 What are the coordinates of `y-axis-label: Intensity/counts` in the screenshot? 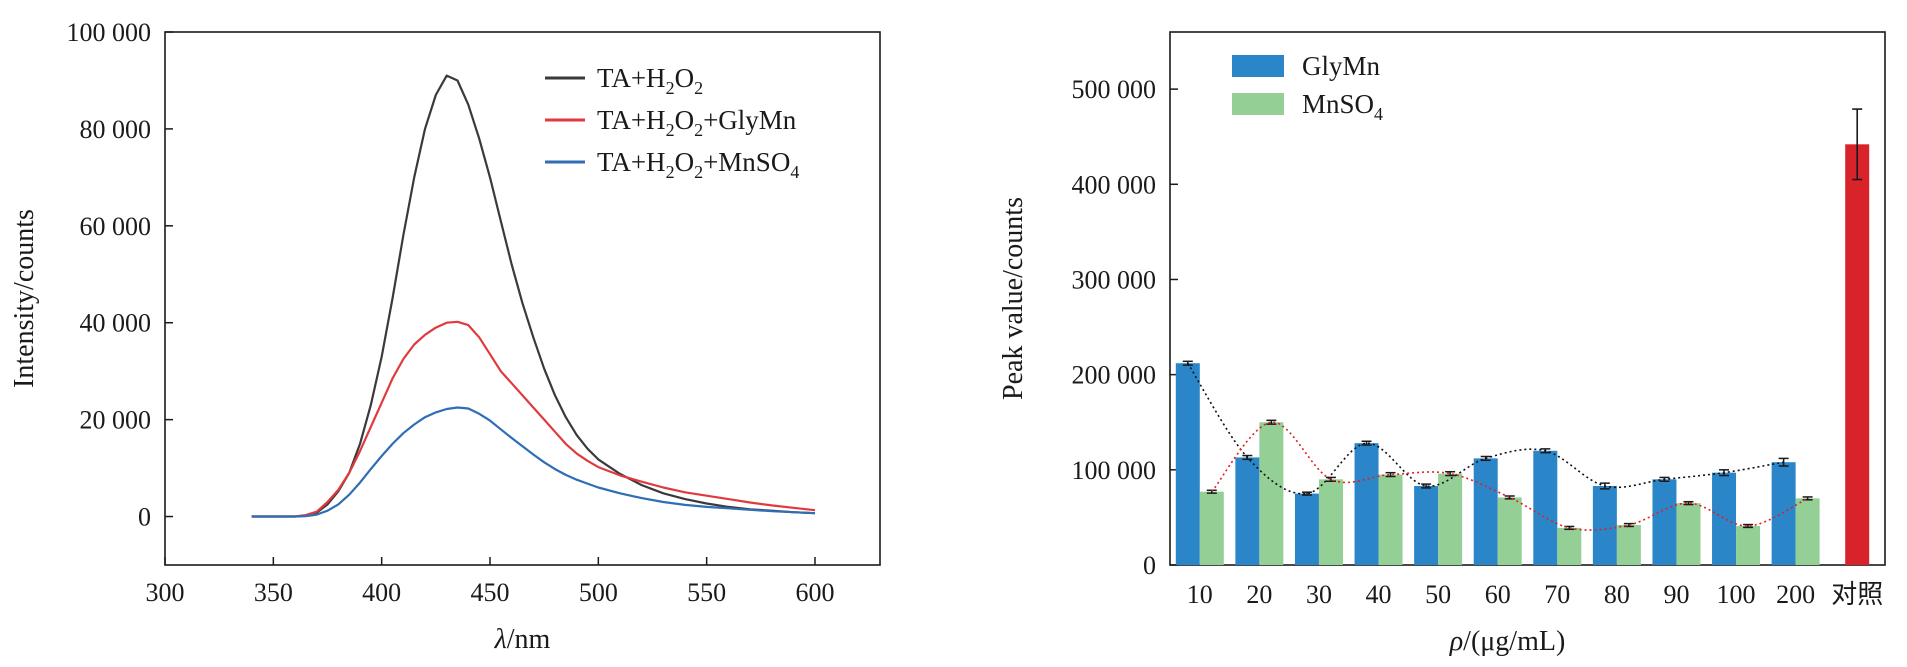 It's located at (24, 298).